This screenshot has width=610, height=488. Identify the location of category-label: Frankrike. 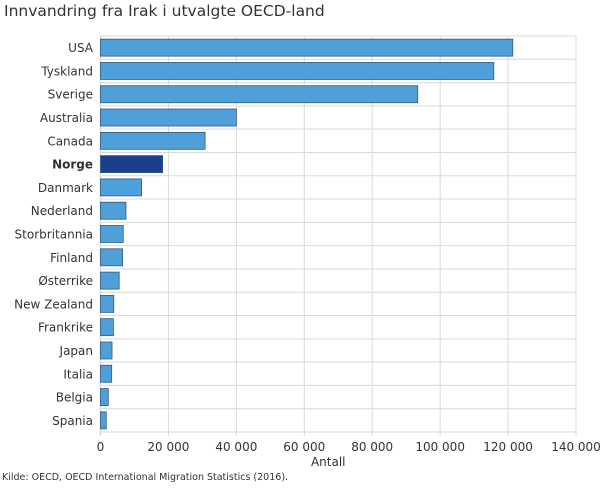
(65, 328).